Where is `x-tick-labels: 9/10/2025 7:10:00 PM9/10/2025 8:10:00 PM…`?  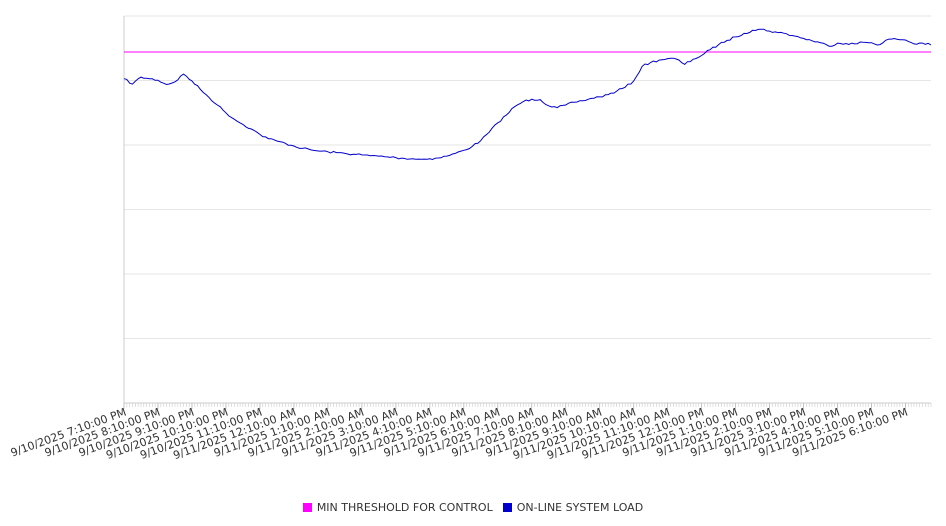 x-tick-labels: 9/10/2025 7:10:00 PM9/10/2025 8:10:00 PM… is located at coordinates (459, 432).